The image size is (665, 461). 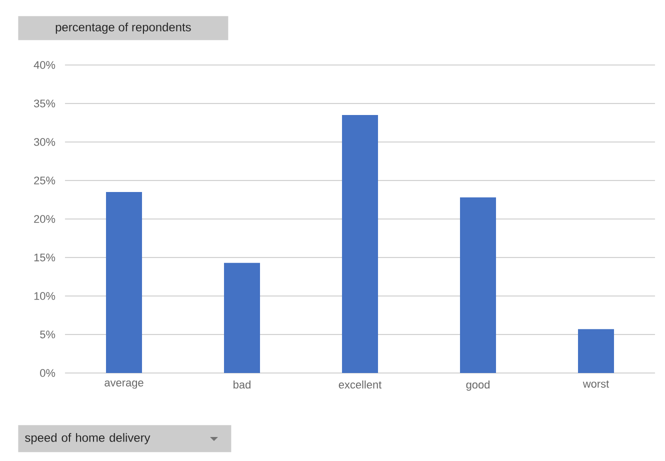 I want to click on y-tick-label: 40%, so click(x=45, y=65).